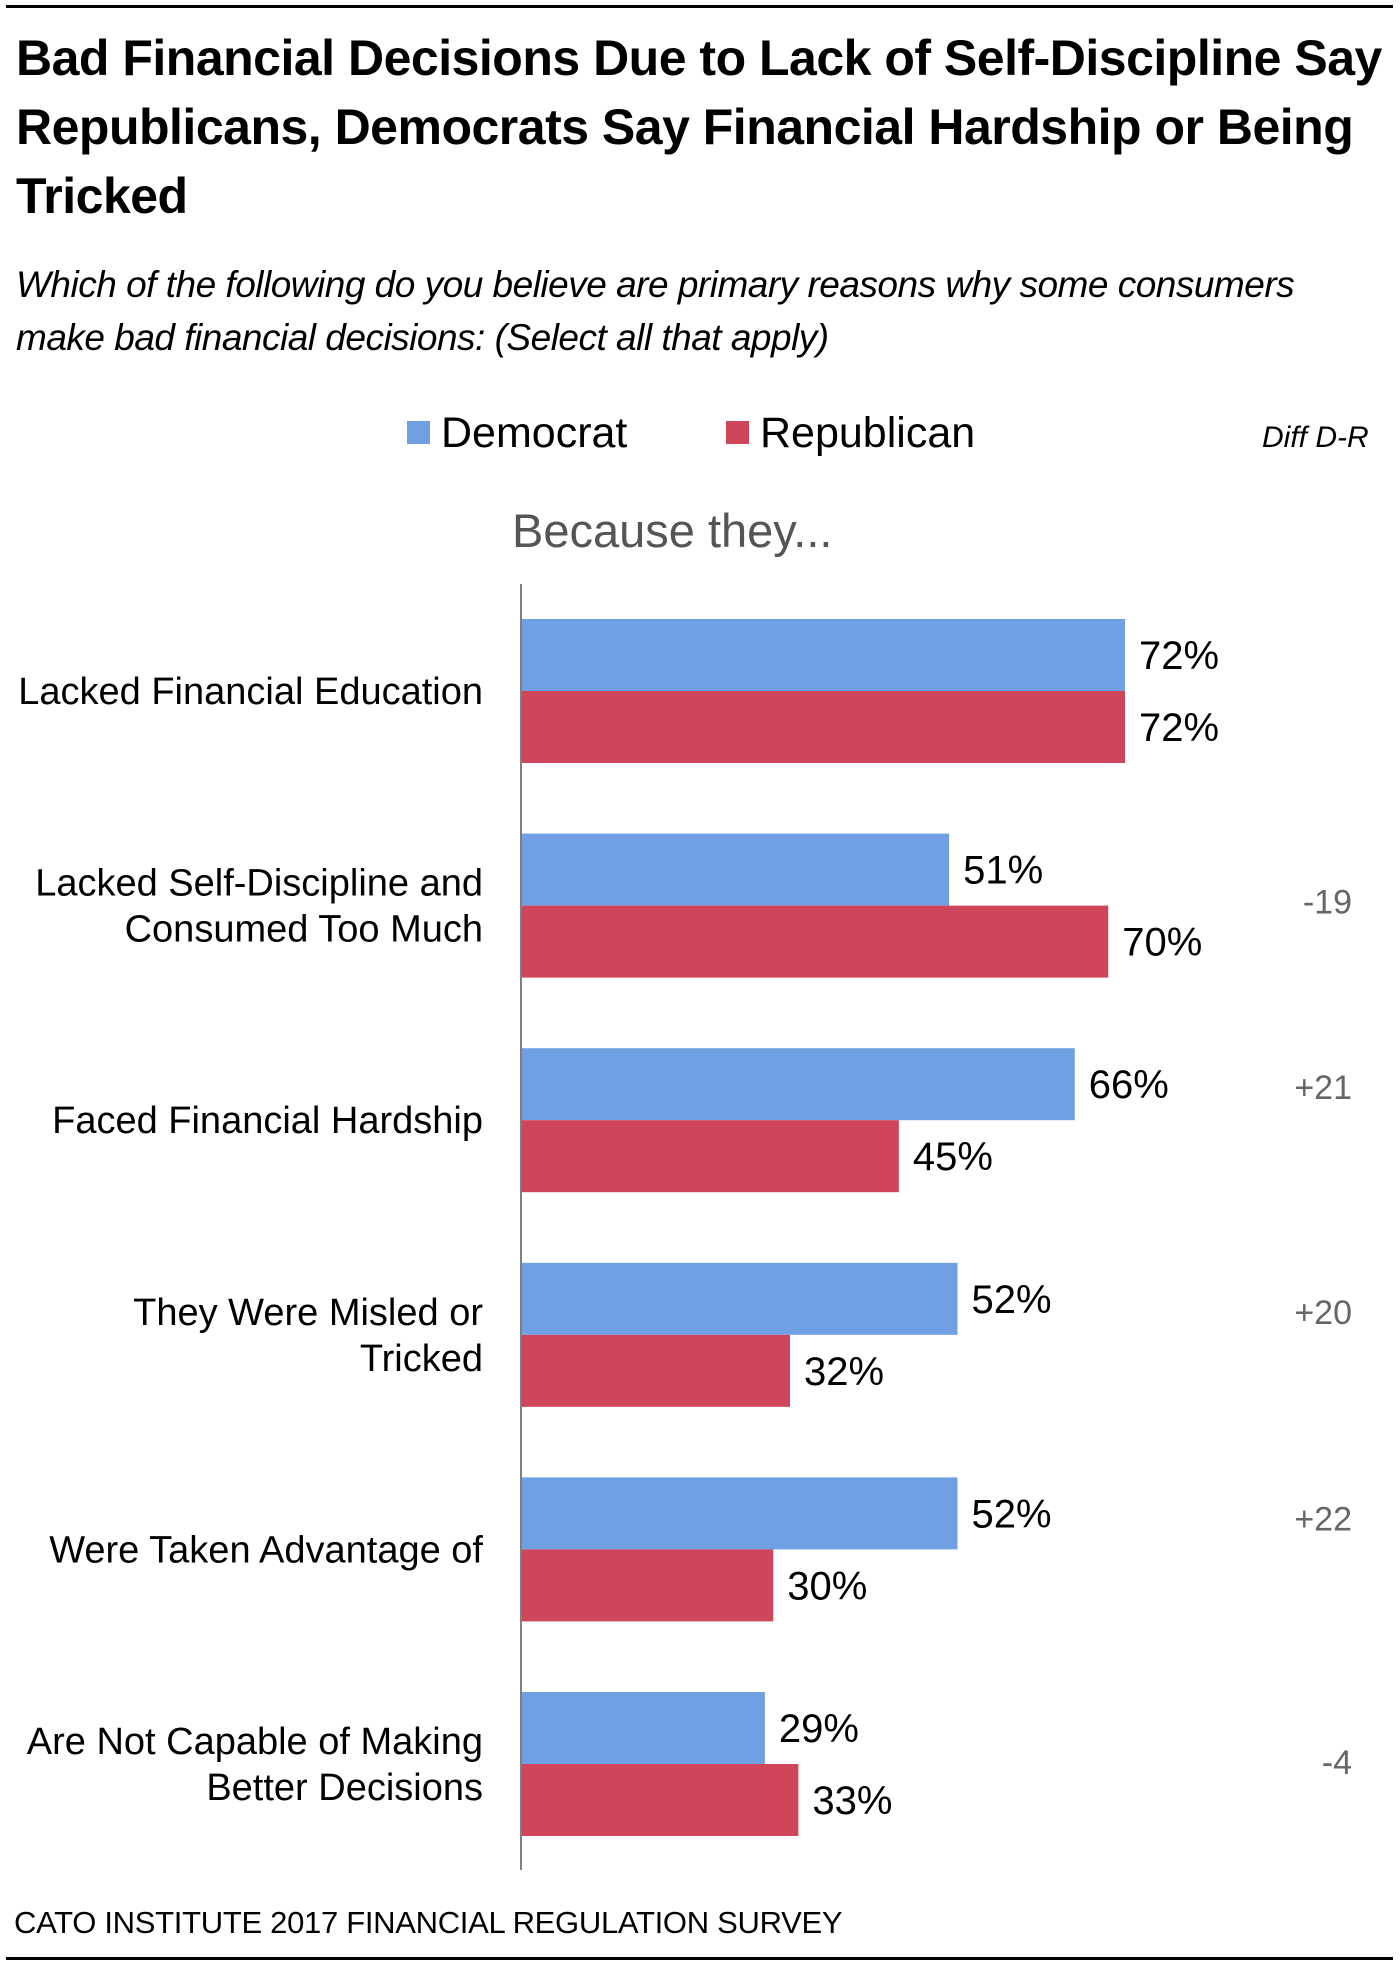 The width and height of the screenshot is (1400, 1976). What do you see at coordinates (953, 1157) in the screenshot?
I see `value-label-republican: 45%` at bounding box center [953, 1157].